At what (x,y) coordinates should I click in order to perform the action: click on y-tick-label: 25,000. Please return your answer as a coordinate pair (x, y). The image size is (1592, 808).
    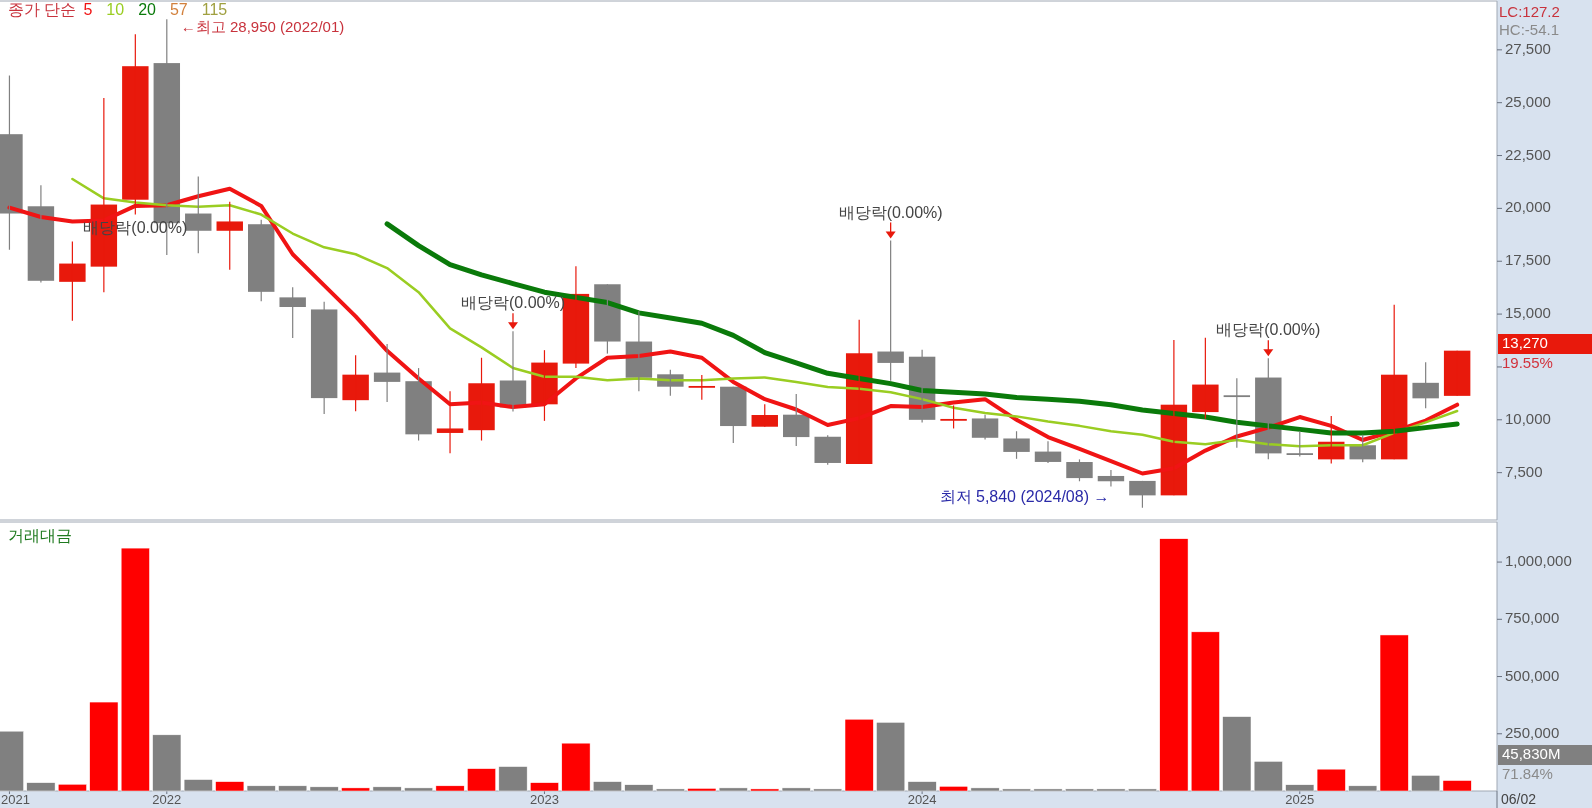
    Looking at the image, I should click on (1528, 101).